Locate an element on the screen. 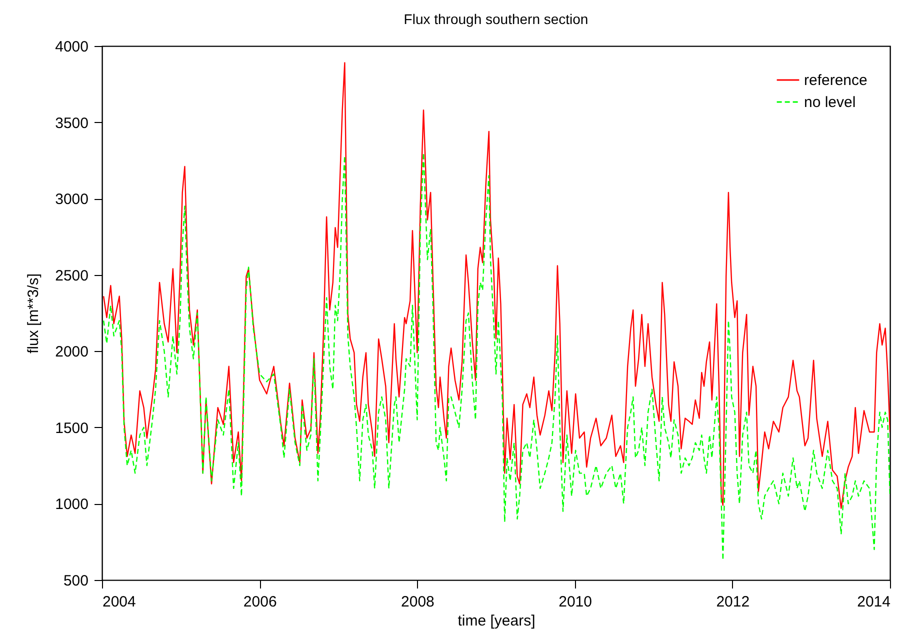 Image resolution: width=914 pixels, height=636 pixels. y-tick-label: 3000 is located at coordinates (71, 199).